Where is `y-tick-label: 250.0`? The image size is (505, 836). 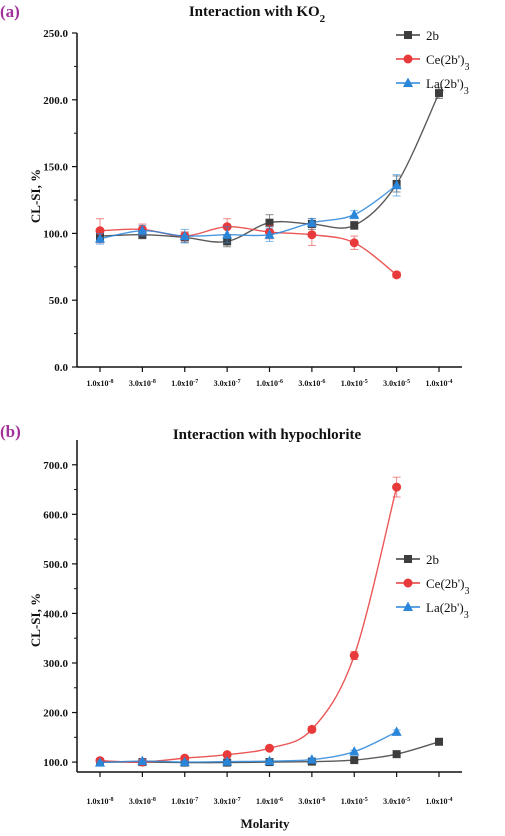
y-tick-label: 250.0 is located at coordinates (55, 34).